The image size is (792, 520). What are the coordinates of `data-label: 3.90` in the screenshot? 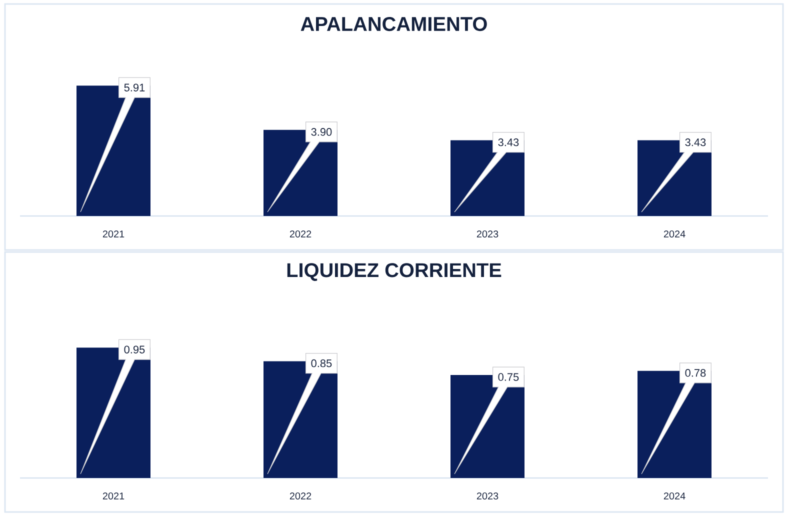 It's located at (321, 132).